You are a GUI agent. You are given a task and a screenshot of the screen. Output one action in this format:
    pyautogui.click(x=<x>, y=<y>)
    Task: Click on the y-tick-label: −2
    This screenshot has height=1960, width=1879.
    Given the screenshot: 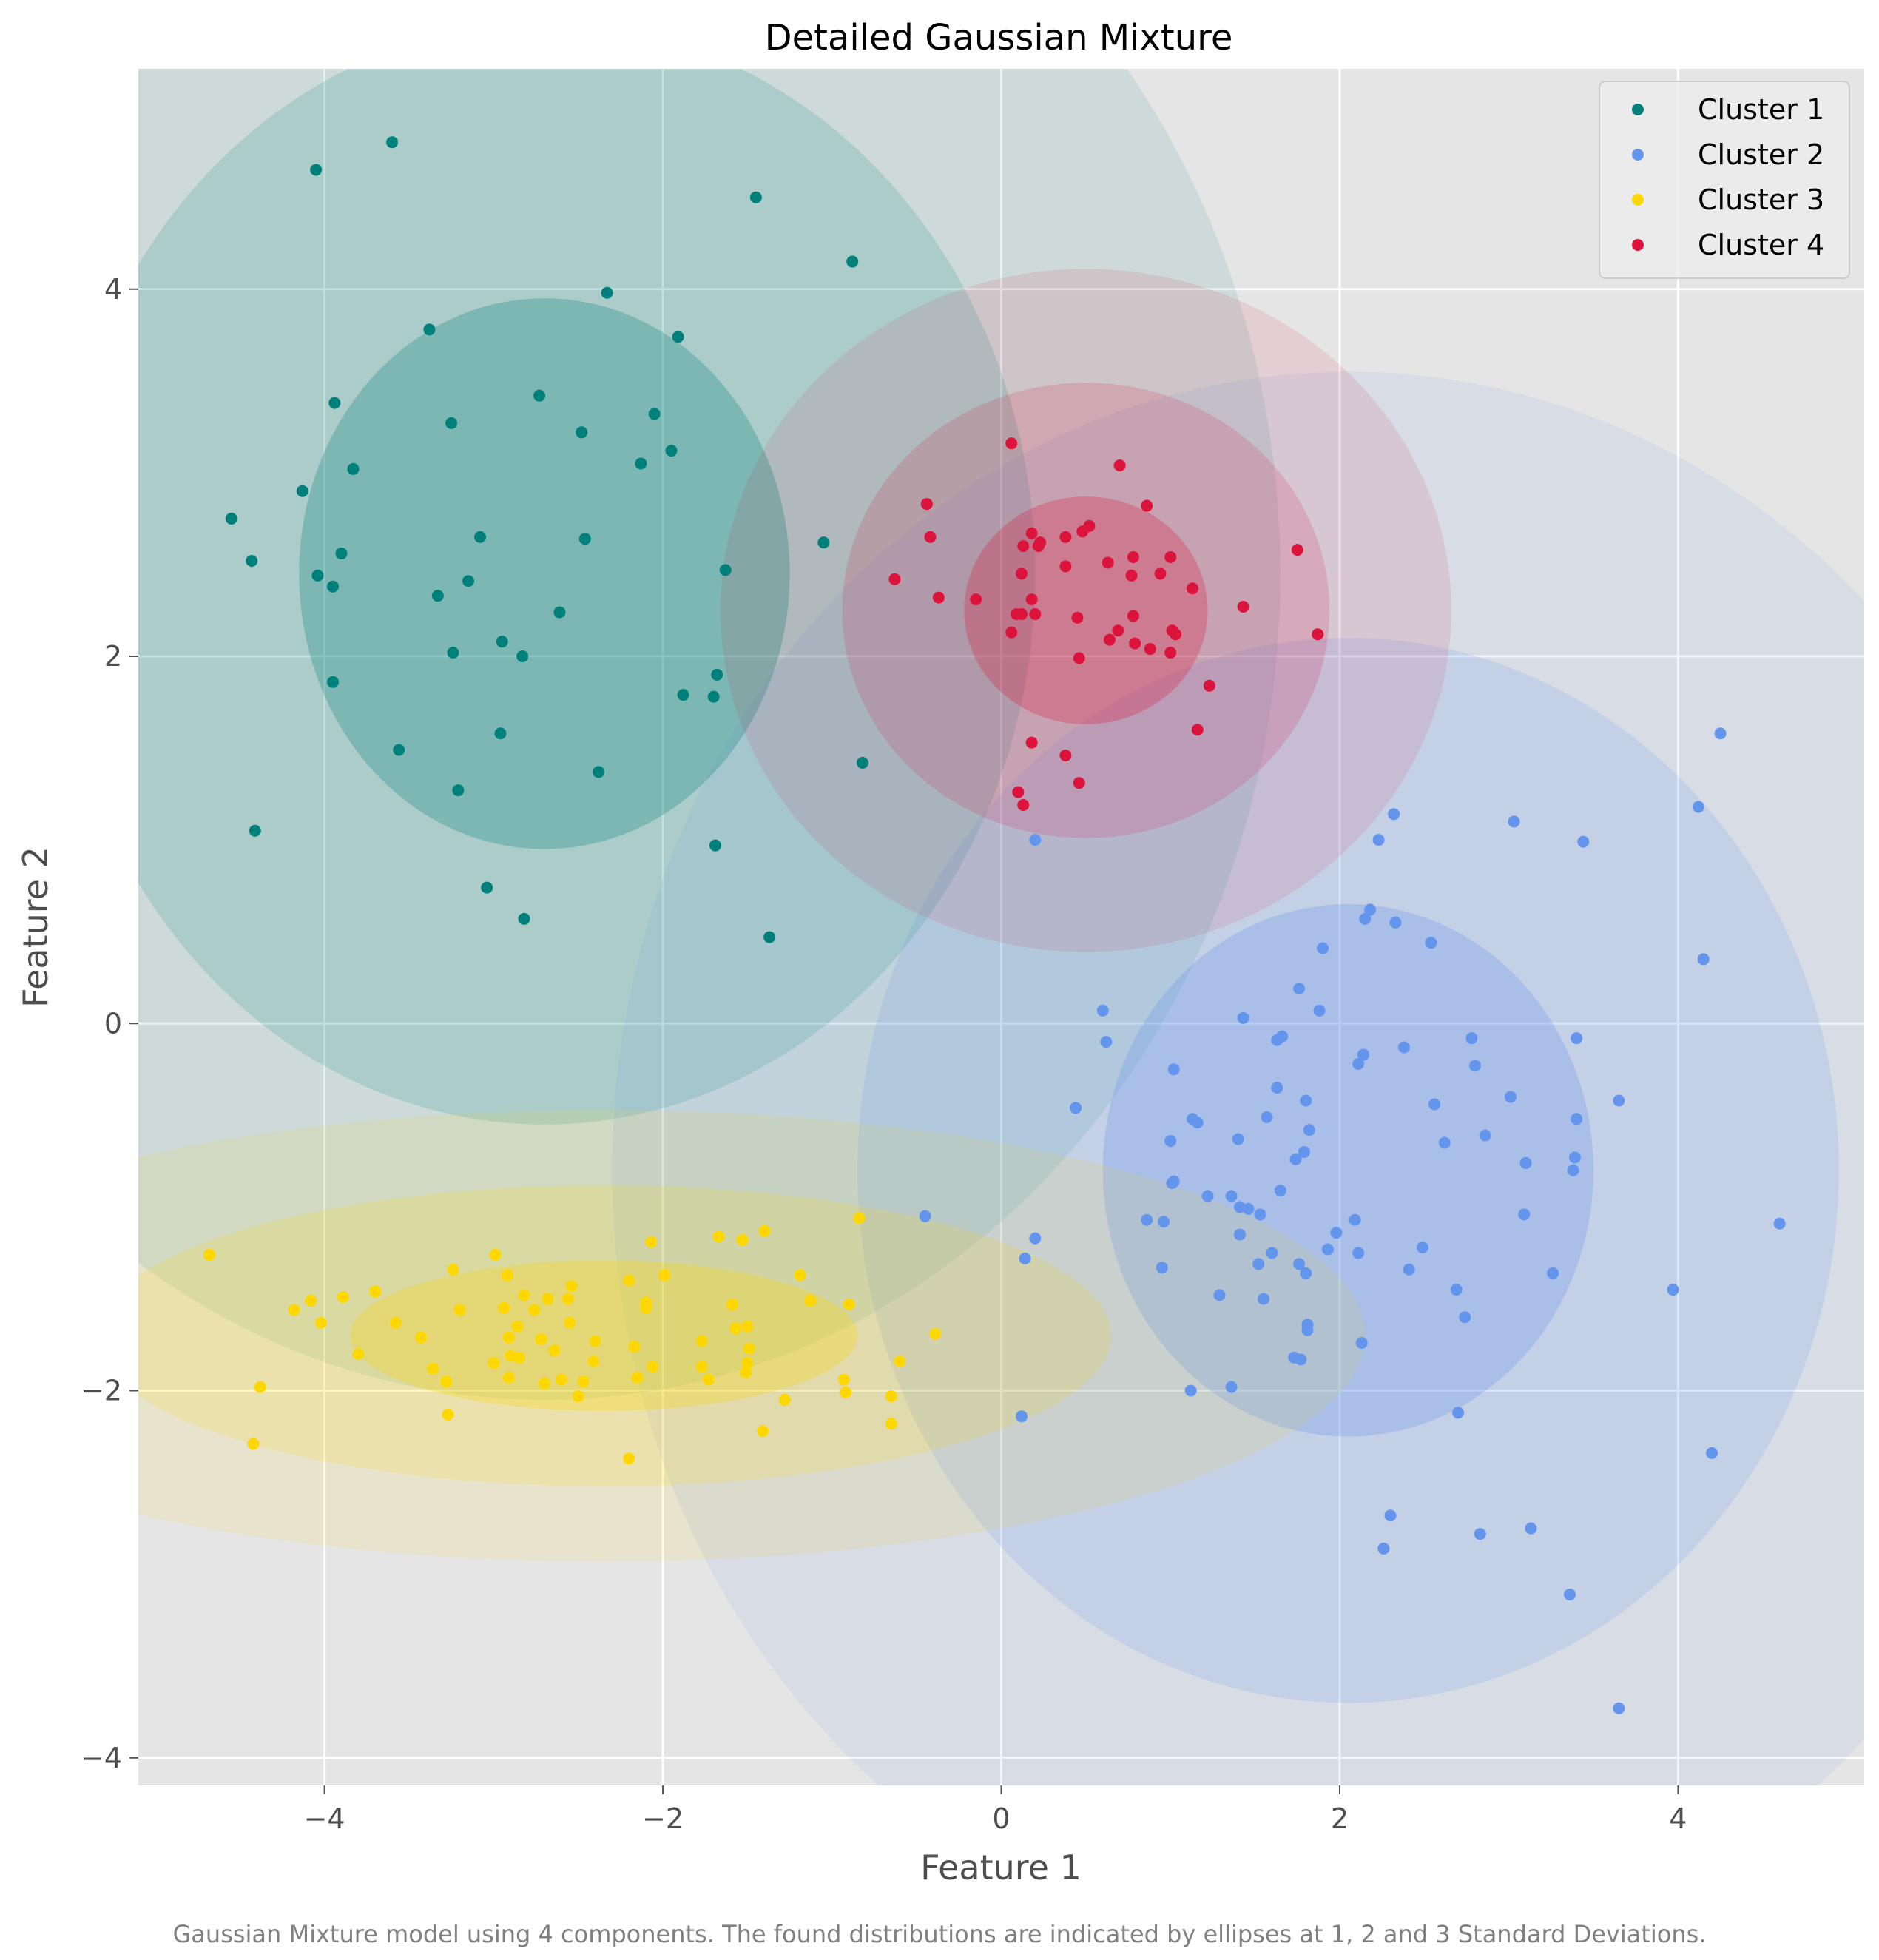 What is the action you would take?
    pyautogui.click(x=101, y=1391)
    